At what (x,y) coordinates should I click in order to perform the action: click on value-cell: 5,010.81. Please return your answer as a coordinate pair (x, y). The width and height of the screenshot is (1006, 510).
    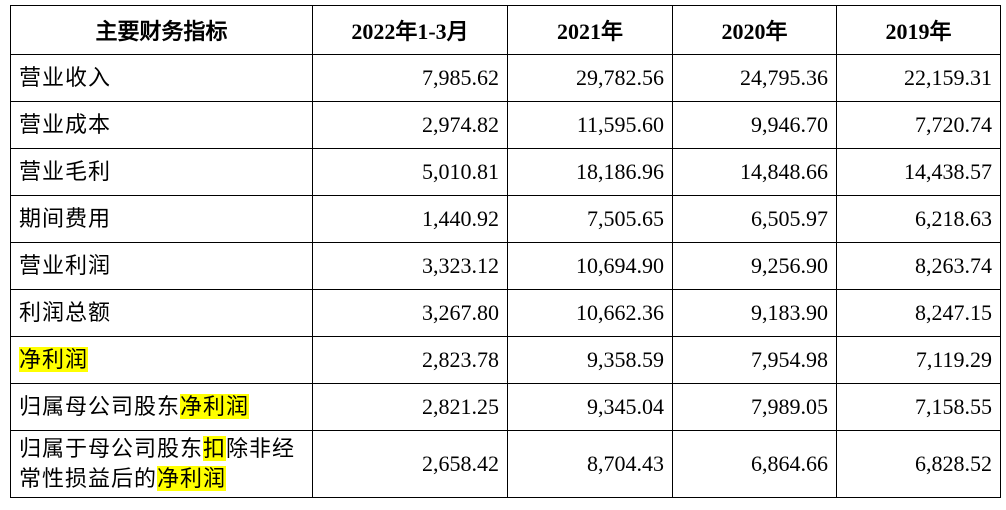
    Looking at the image, I should click on (410, 172).